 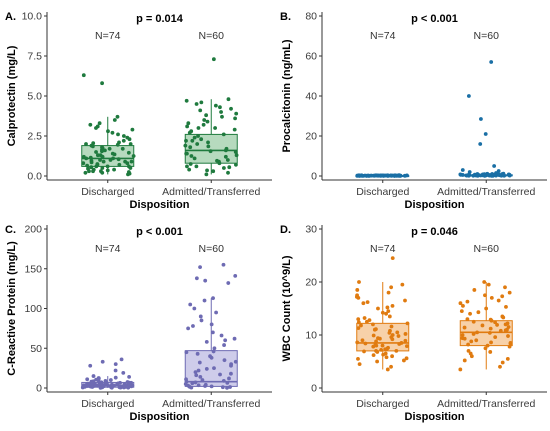 I want to click on panel-label: A., so click(x=10, y=17).